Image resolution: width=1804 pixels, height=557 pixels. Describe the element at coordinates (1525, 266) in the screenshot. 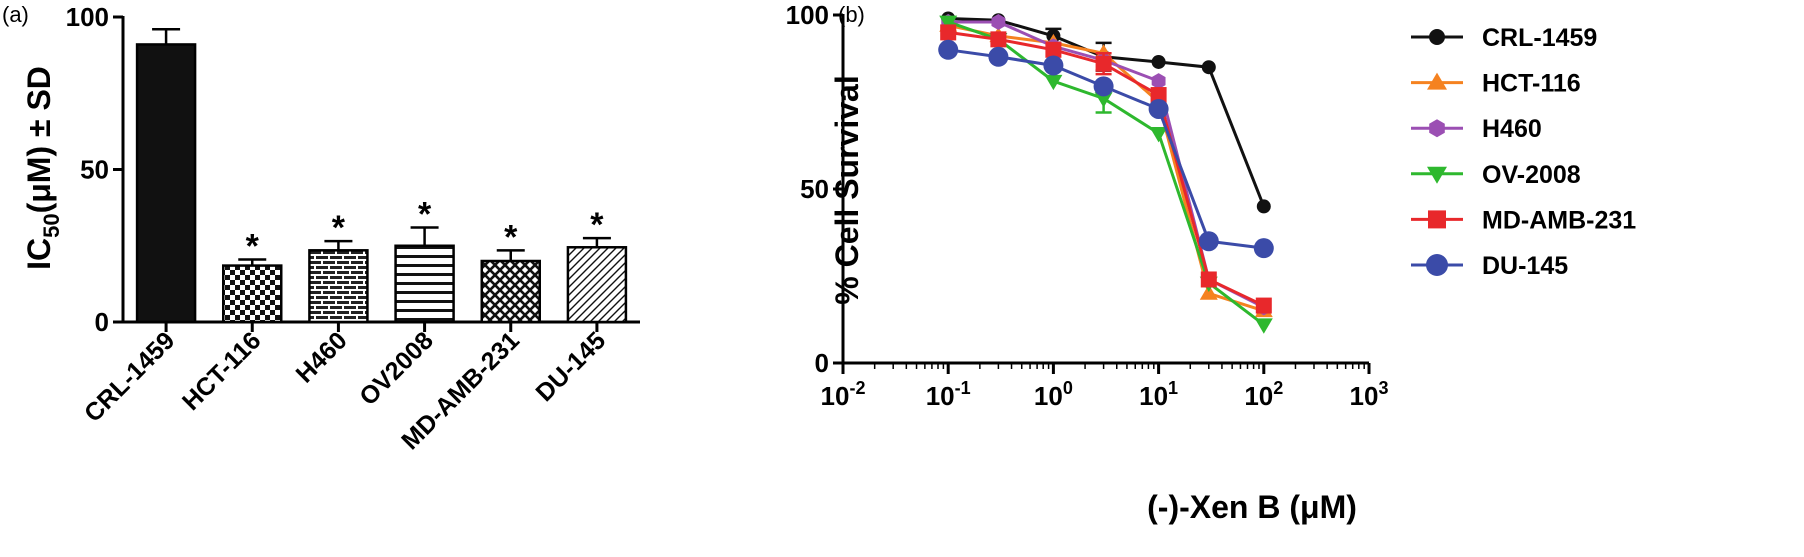

I see `legend-label: DU-145` at that location.